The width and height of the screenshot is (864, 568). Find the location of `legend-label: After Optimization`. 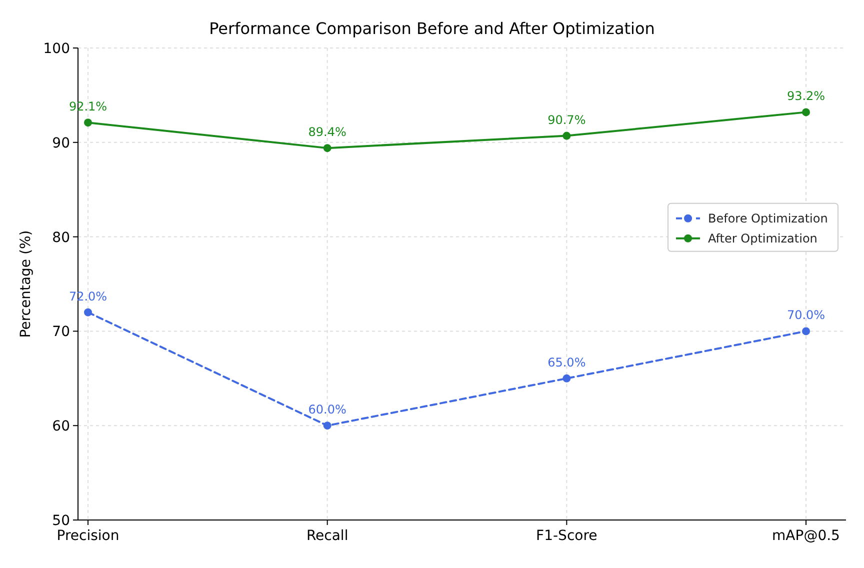

legend-label: After Optimization is located at coordinates (763, 238).